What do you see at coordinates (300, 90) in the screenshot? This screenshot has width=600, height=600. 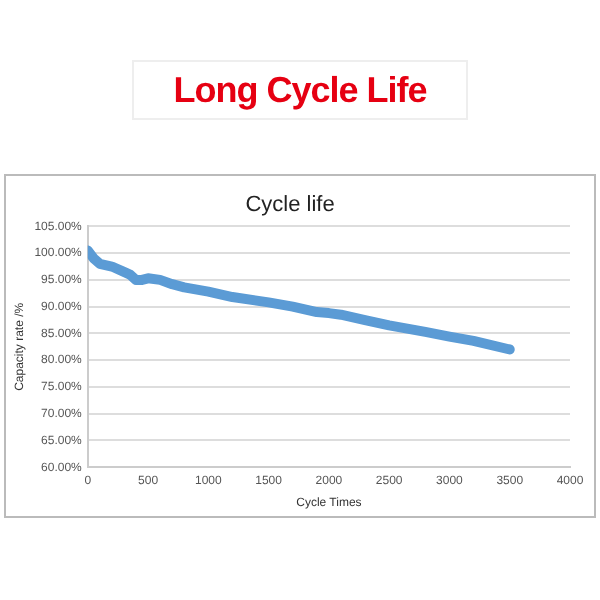 I see `chart-title: Long Cycle Life` at bounding box center [300, 90].